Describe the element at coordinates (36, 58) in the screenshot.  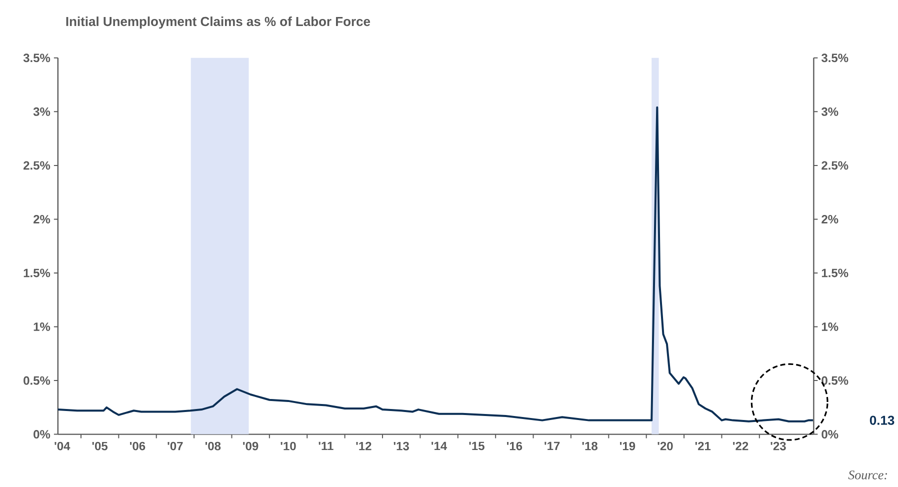
I see `y-tick-label: 3.5%` at that location.